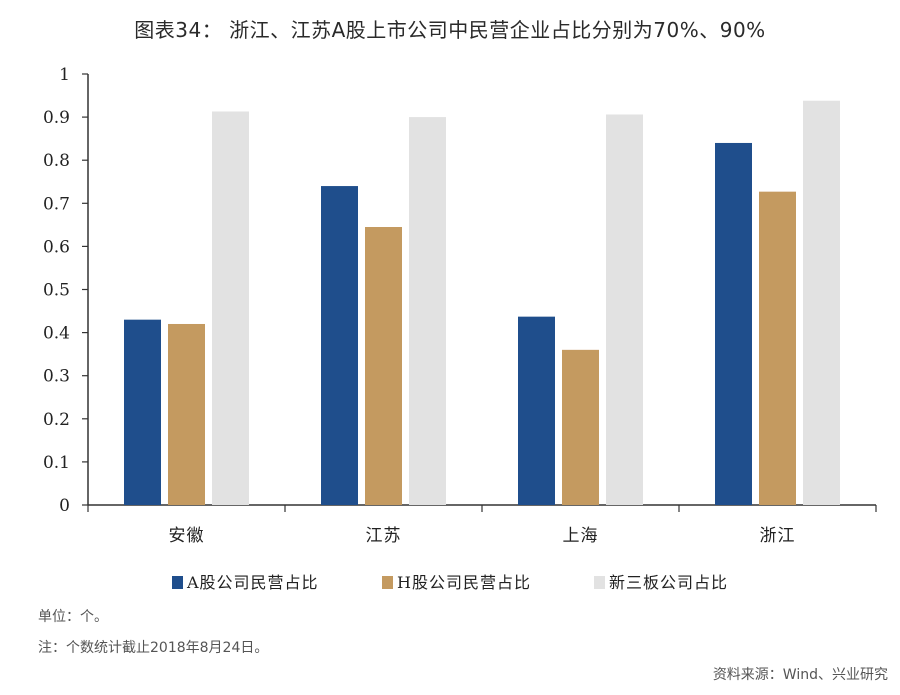  I want to click on chart-title: 图表34： 浙江、江苏A股上市公司中民营企业占比分别为70%、90%, so click(450, 30).